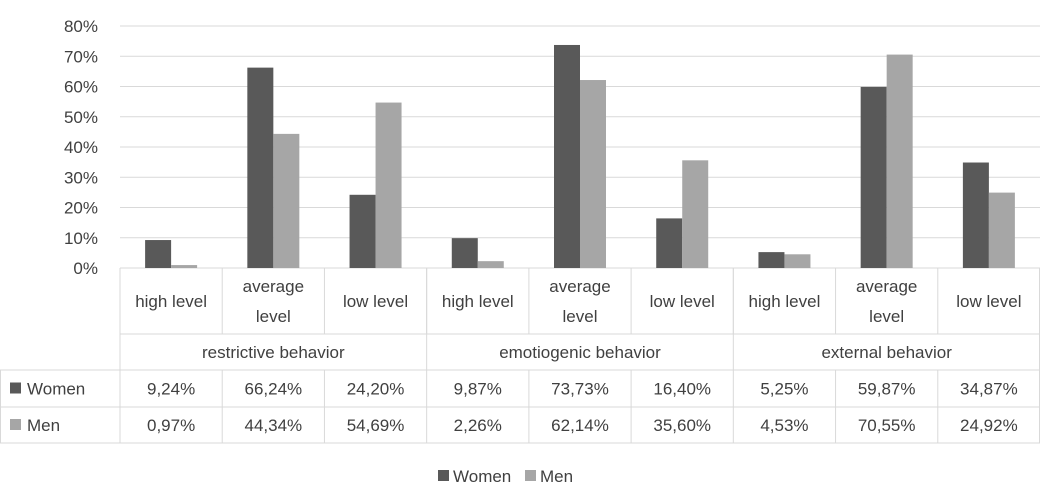 The width and height of the screenshot is (1040, 496). I want to click on group-label: emotiogenic behavior, so click(580, 352).